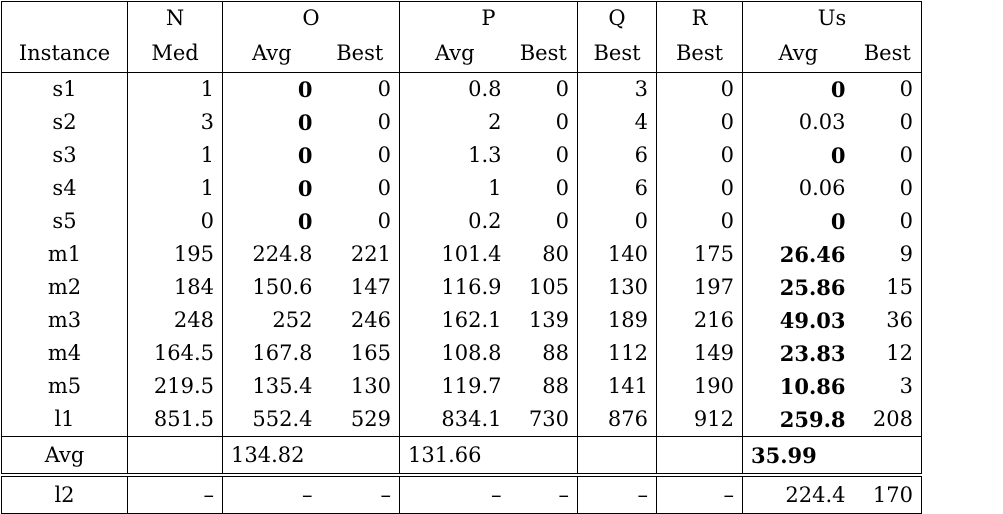  I want to click on cell-q-best: 140, so click(617, 254).